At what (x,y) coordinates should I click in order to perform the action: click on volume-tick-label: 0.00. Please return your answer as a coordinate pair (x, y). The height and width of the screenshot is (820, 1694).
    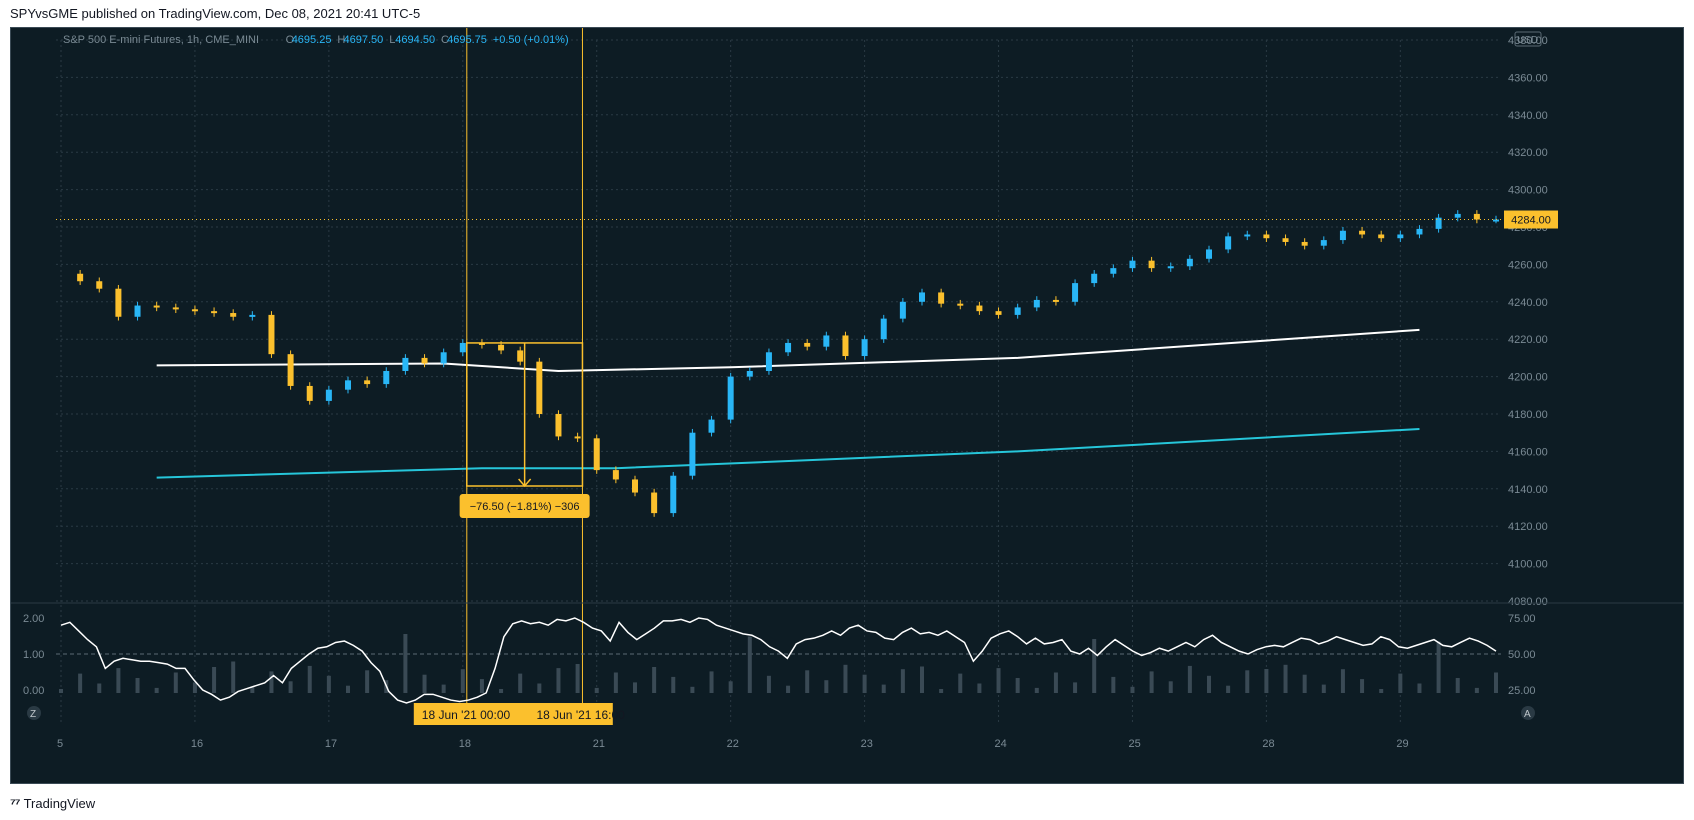
    Looking at the image, I should click on (33, 691).